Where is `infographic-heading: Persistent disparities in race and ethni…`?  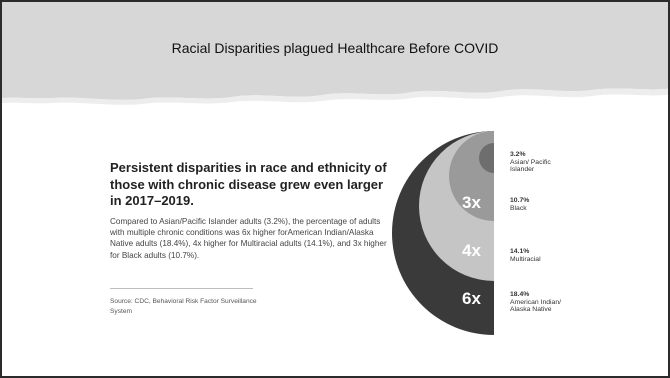
infographic-heading: Persistent disparities in race and ethni… is located at coordinates (248, 184).